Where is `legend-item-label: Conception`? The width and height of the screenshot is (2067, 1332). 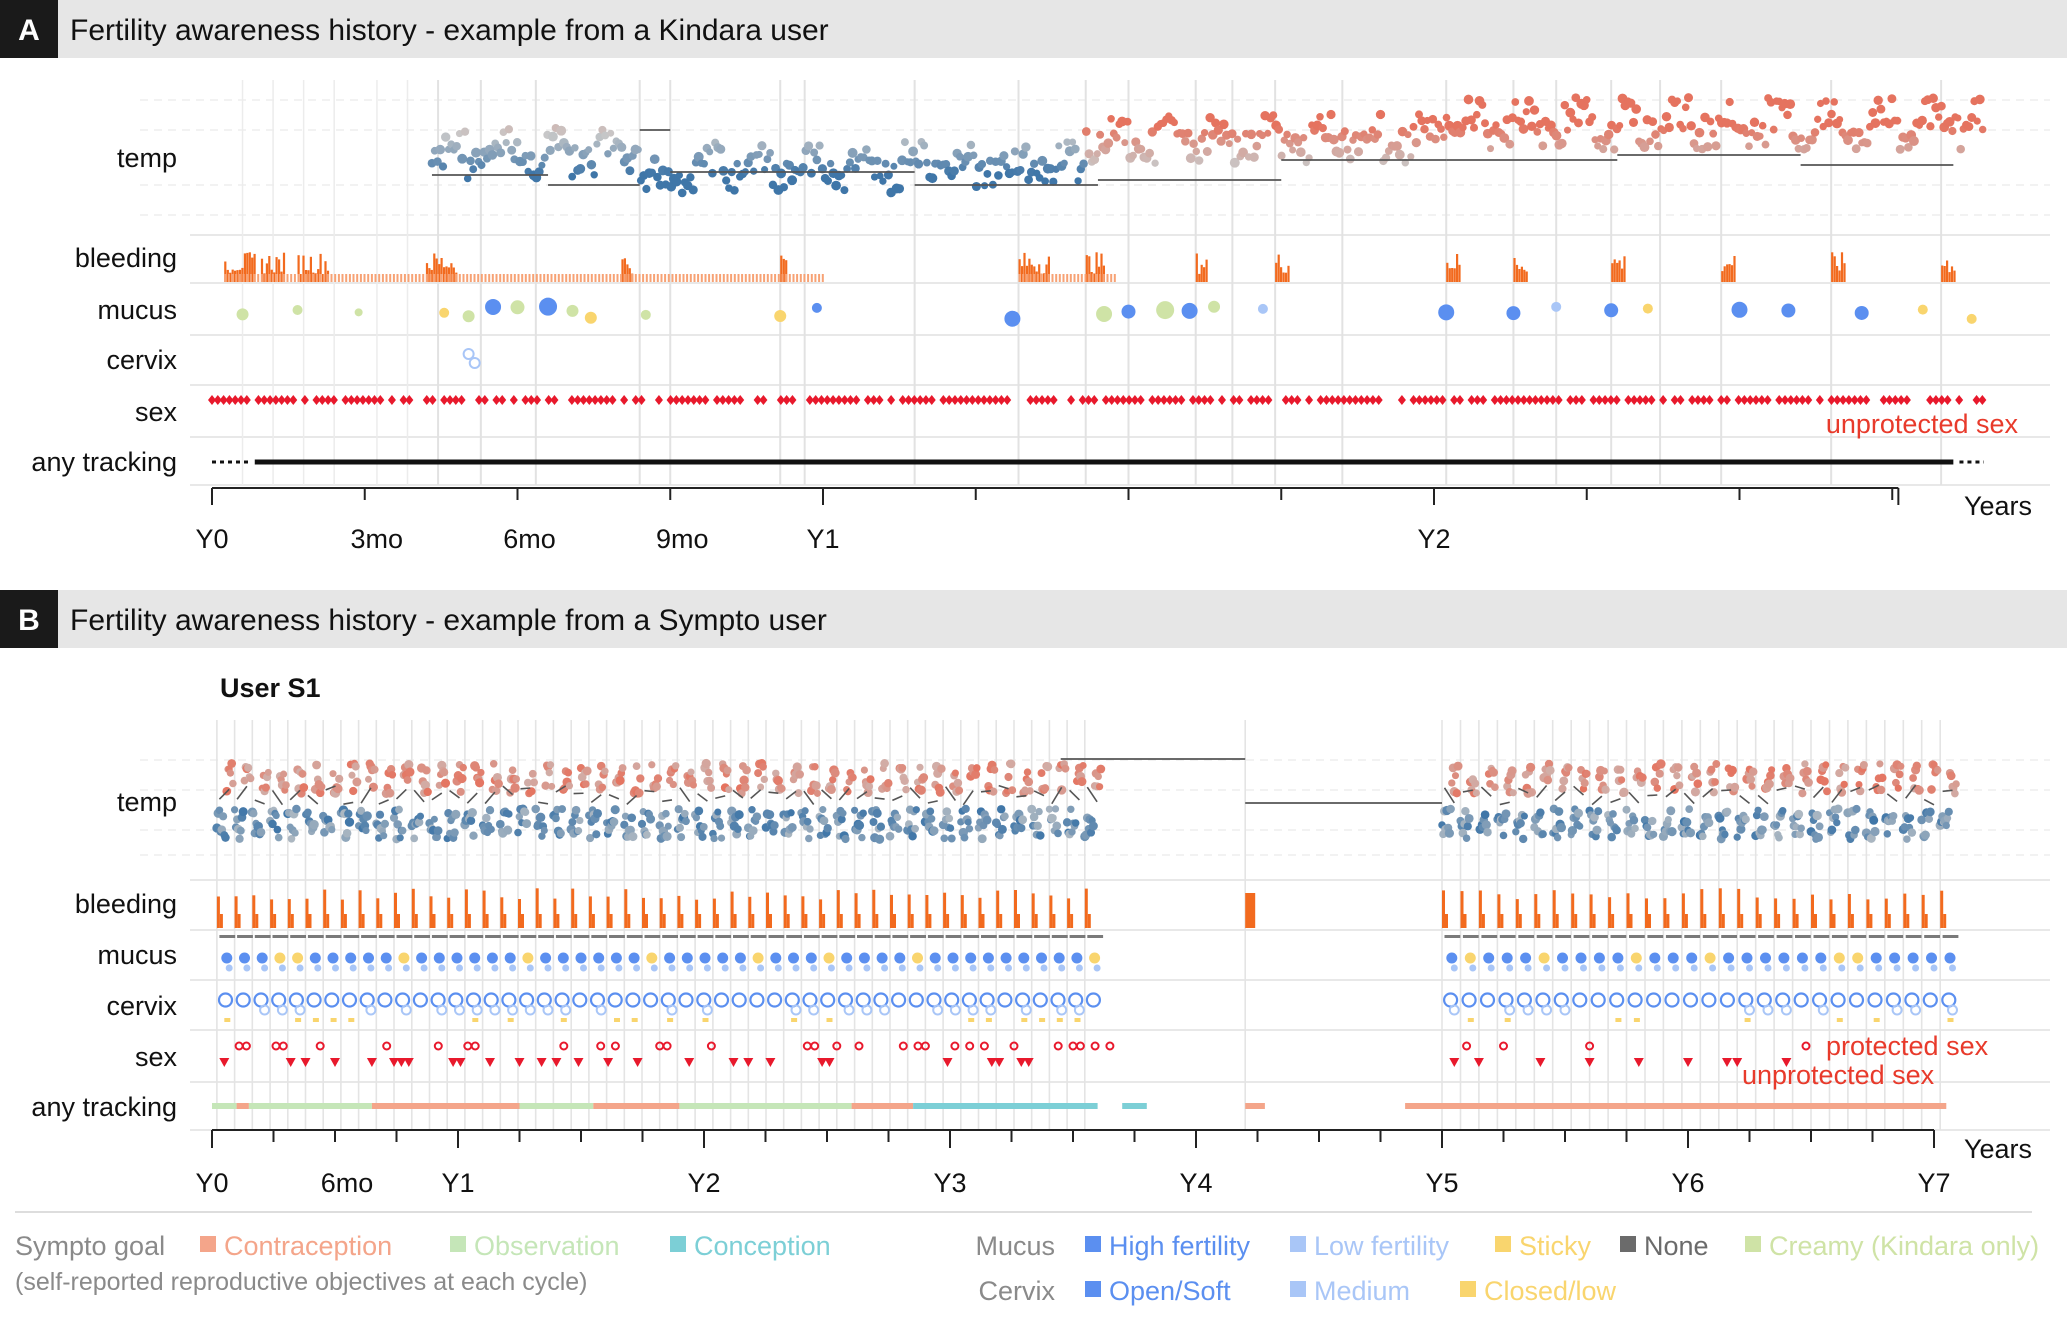 legend-item-label: Conception is located at coordinates (762, 1246).